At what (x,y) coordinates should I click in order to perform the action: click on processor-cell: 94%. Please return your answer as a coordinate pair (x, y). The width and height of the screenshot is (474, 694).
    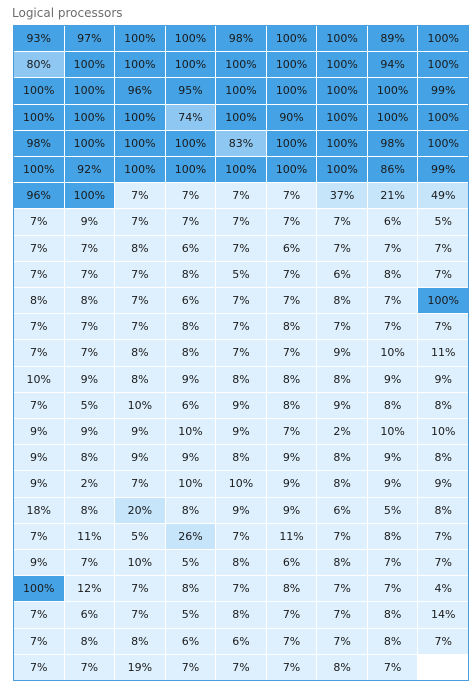
    Looking at the image, I should click on (392, 65).